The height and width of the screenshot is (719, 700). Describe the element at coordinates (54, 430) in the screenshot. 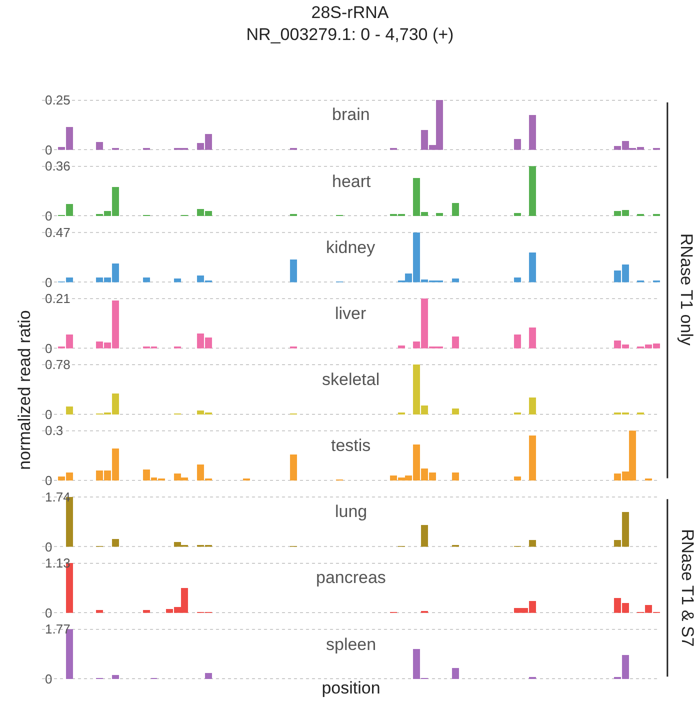

I see `y-tick-label: 0.3` at that location.